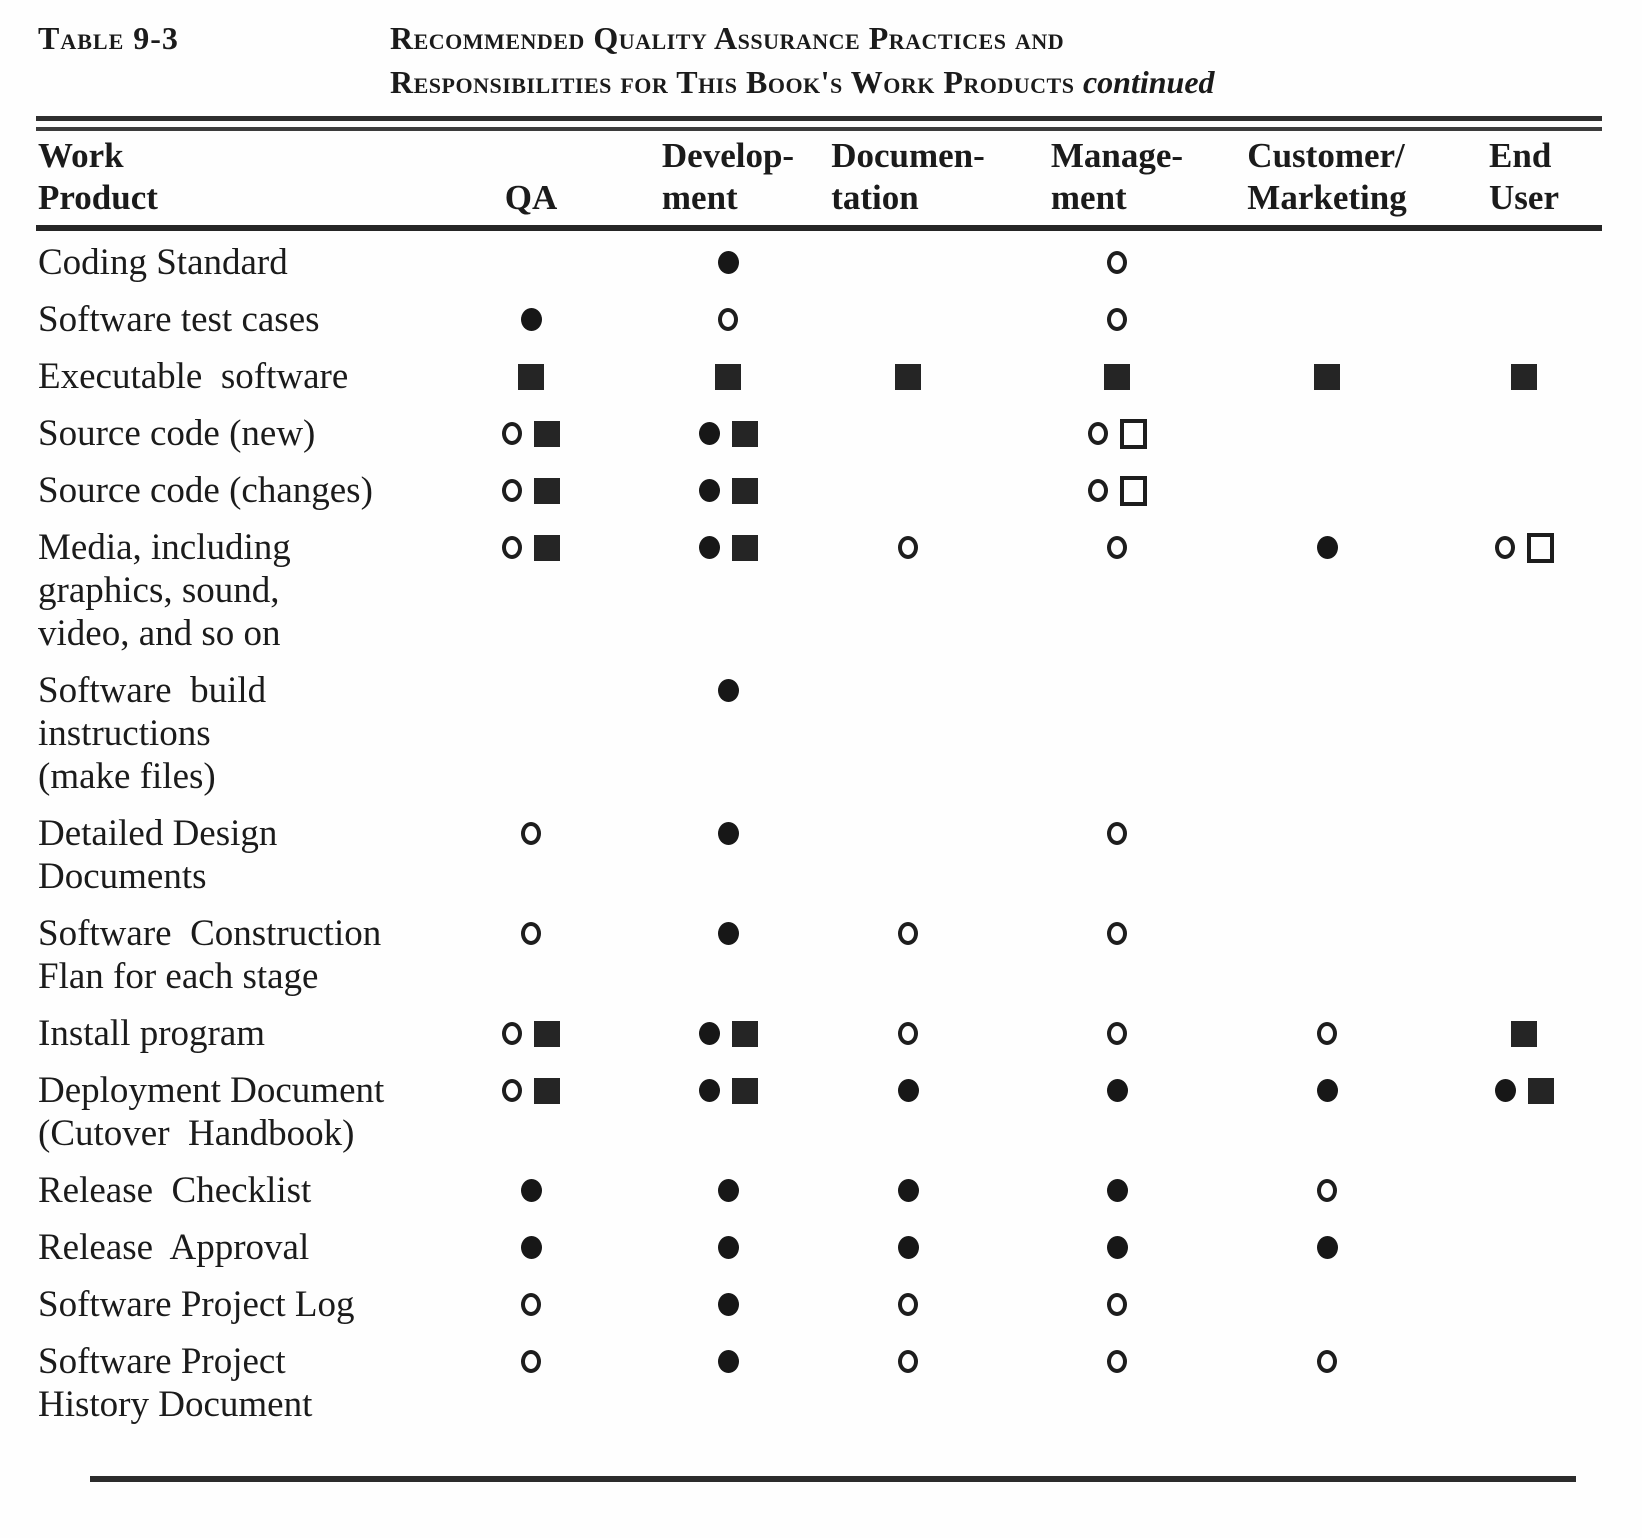 This screenshot has height=1538, width=1642. I want to click on rule-line, so click(819, 129).